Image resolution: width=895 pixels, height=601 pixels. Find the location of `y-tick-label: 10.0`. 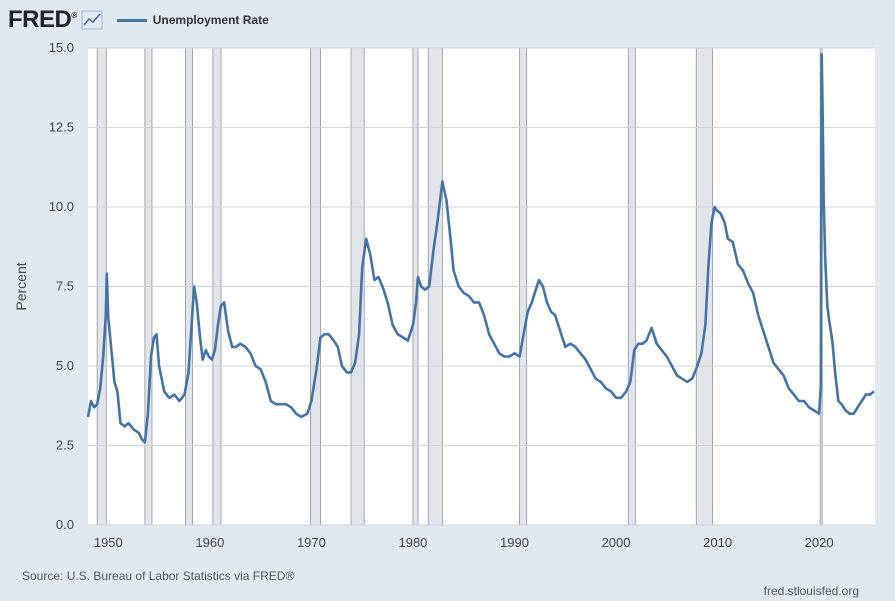

y-tick-label: 10.0 is located at coordinates (61, 206).